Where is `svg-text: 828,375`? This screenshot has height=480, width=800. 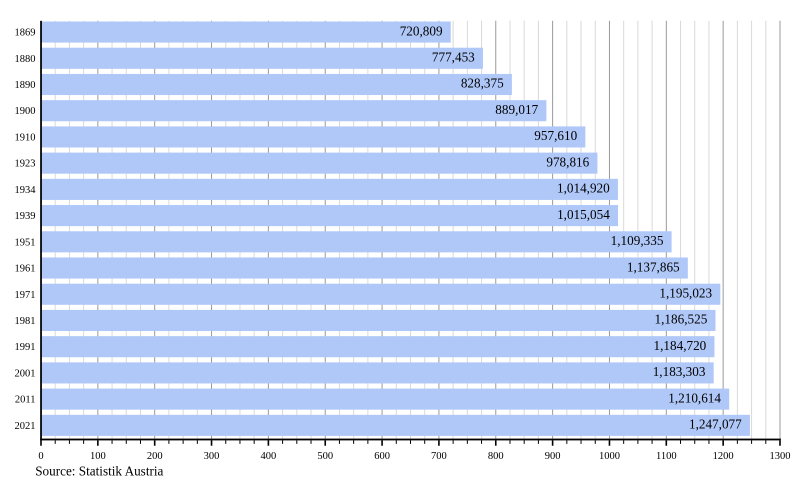 svg-text: 828,375 is located at coordinates (482, 83).